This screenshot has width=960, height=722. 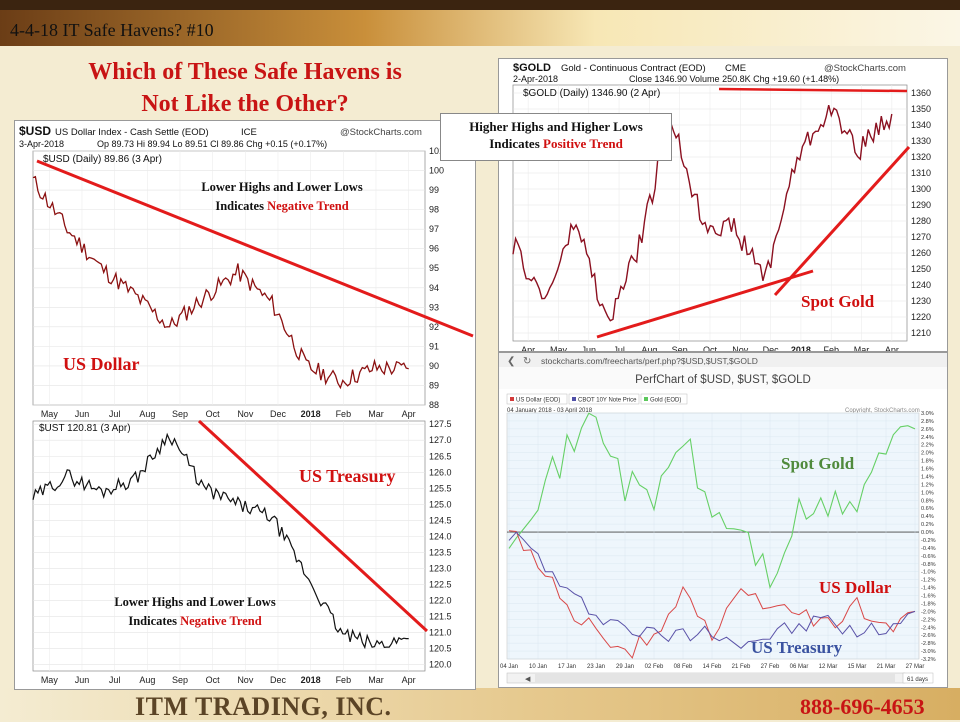 I want to click on gold-ytick-label: 1350, so click(x=921, y=109).